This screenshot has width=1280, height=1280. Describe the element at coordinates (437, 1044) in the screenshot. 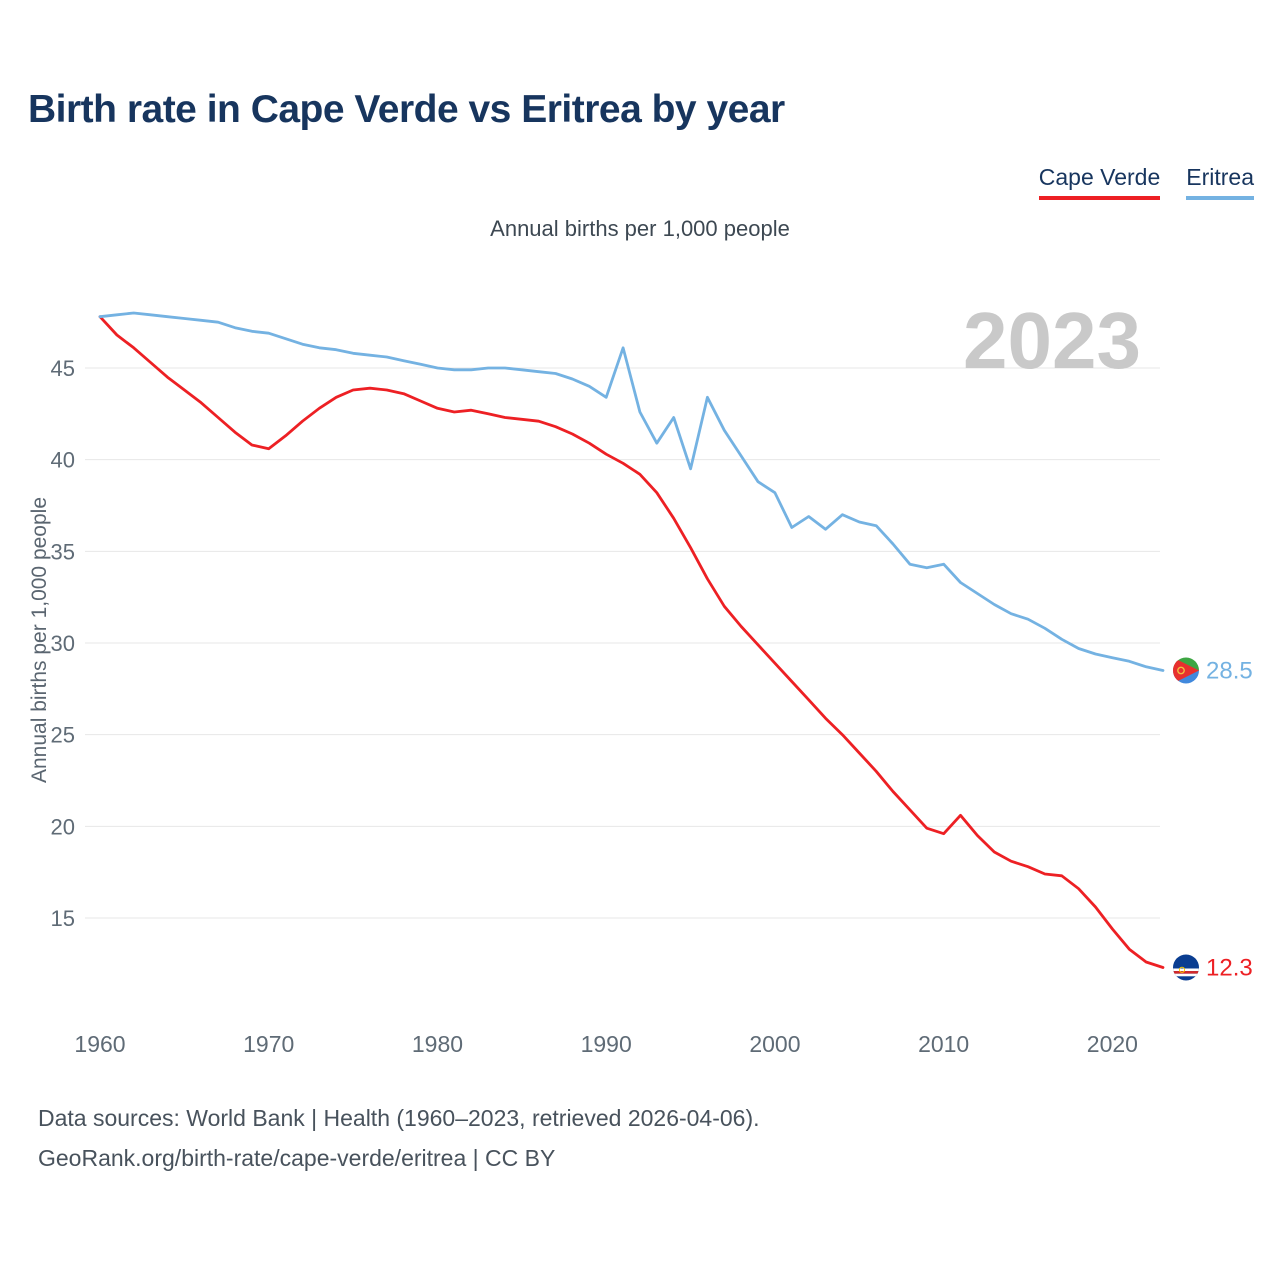

I see `x-tick-label: 1980` at that location.